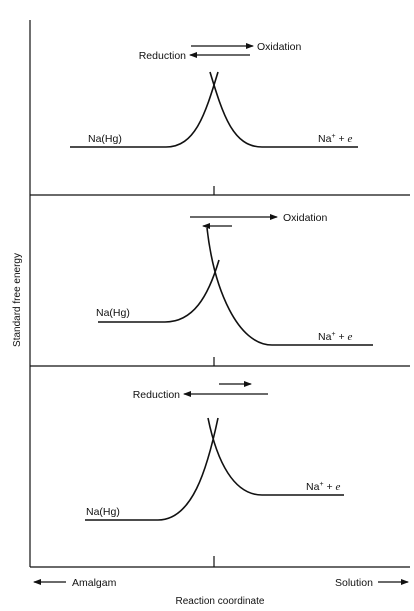  I want to click on x-axis-label: Reaction coordinate, so click(220, 601).